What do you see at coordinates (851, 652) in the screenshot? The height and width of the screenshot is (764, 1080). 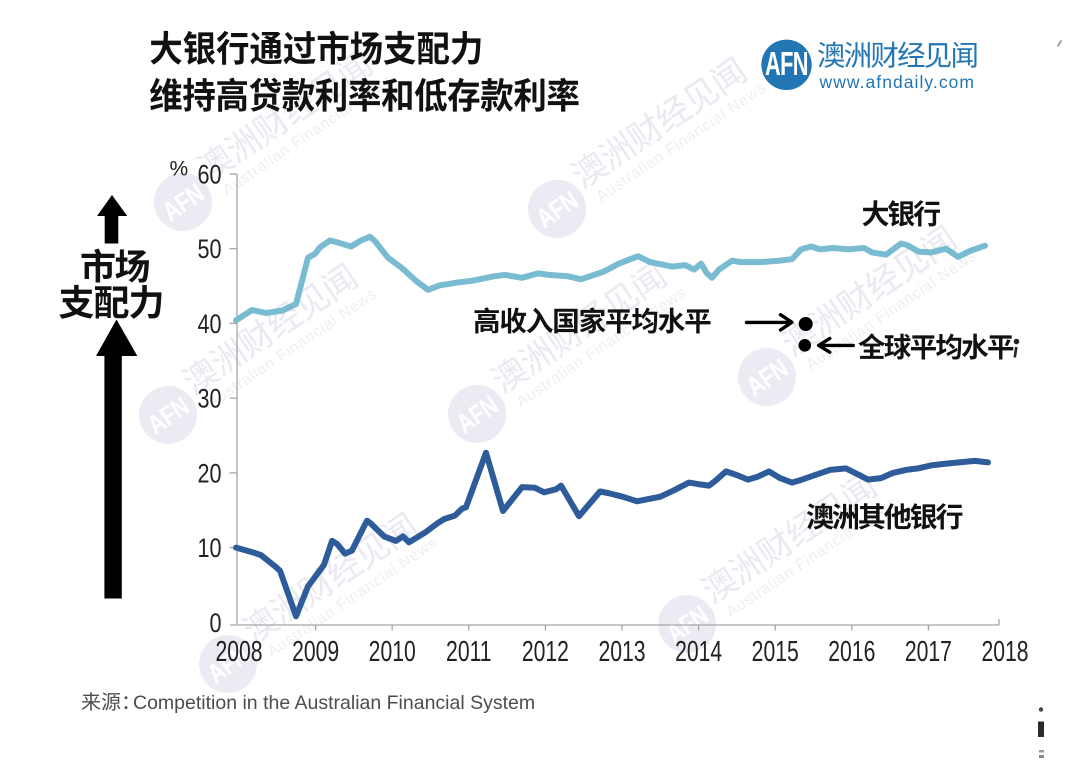 I see `svg-text: 2016` at bounding box center [851, 652].